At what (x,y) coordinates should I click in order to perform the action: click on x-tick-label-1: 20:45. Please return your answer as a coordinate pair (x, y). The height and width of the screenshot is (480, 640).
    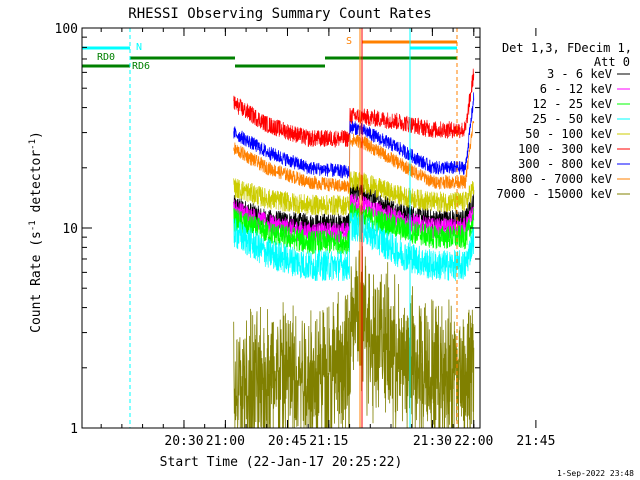
    Looking at the image, I should click on (287, 441).